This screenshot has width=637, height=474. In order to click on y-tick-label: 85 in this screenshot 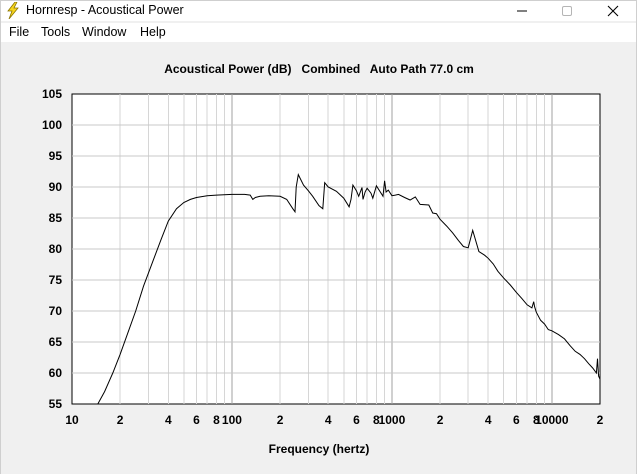, I will do `click(56, 218)`.